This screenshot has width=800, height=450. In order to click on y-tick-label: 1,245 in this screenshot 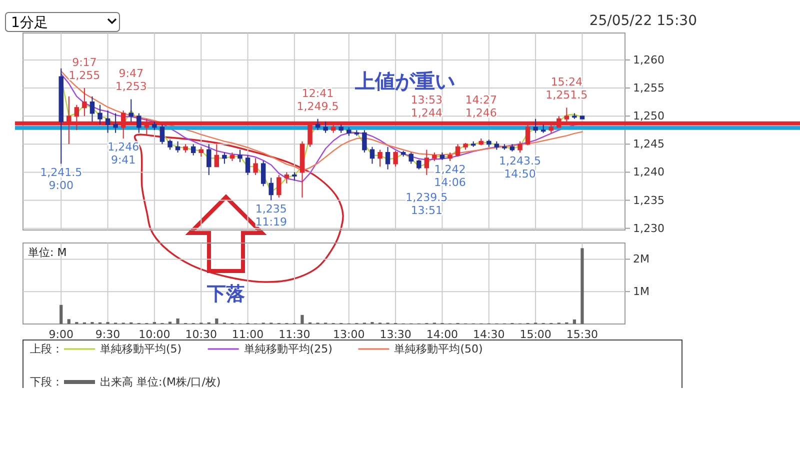, I will do `click(648, 144)`.